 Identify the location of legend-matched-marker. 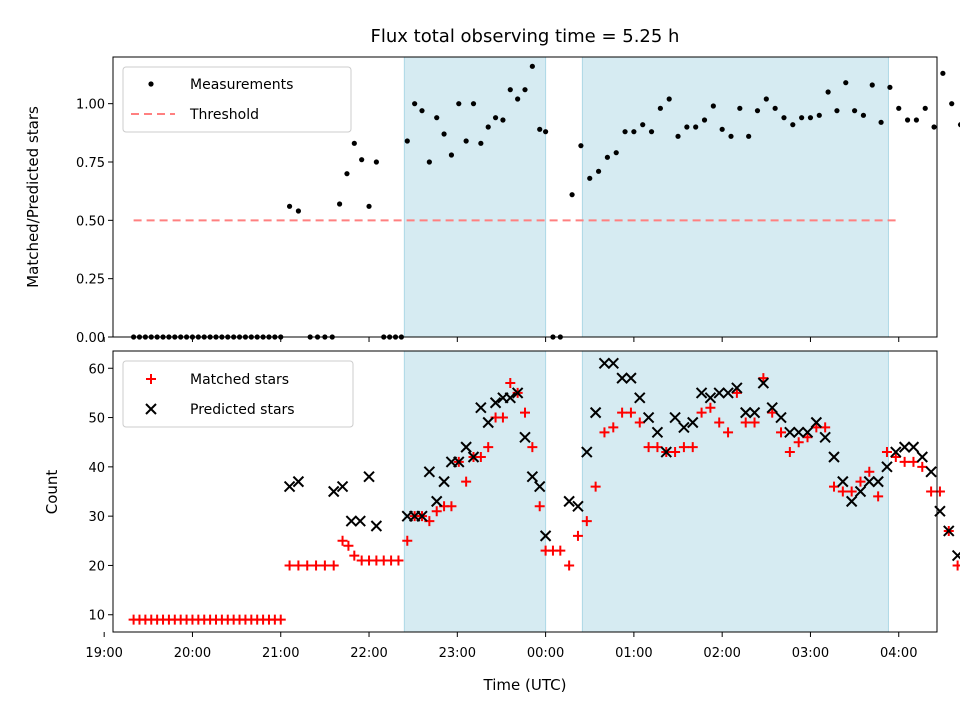
(151, 379).